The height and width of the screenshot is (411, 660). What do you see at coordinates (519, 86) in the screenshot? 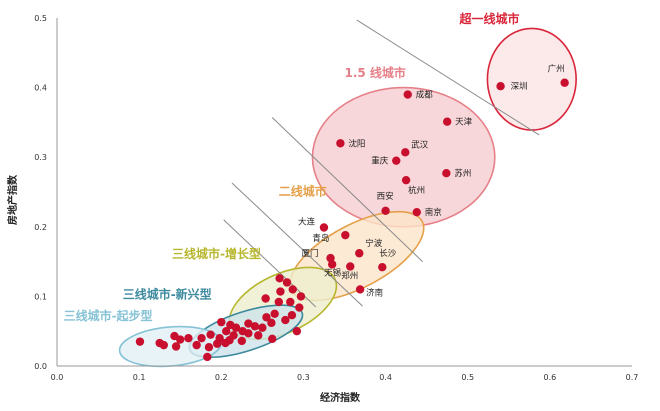
I see `city-label: 深圳` at bounding box center [519, 86].